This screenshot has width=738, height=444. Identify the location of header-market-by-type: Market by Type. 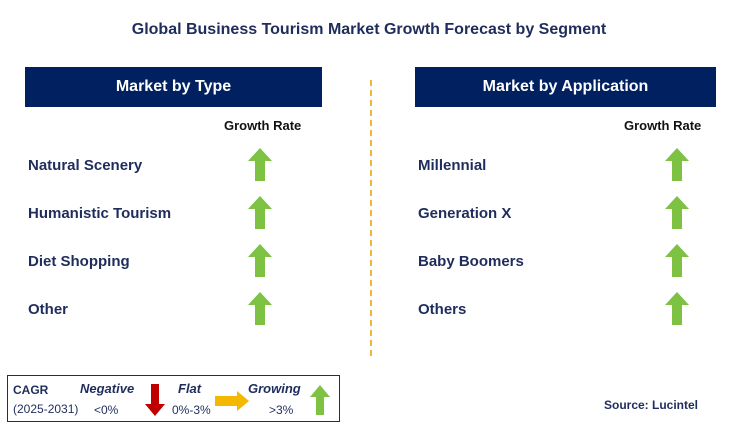
(173, 87).